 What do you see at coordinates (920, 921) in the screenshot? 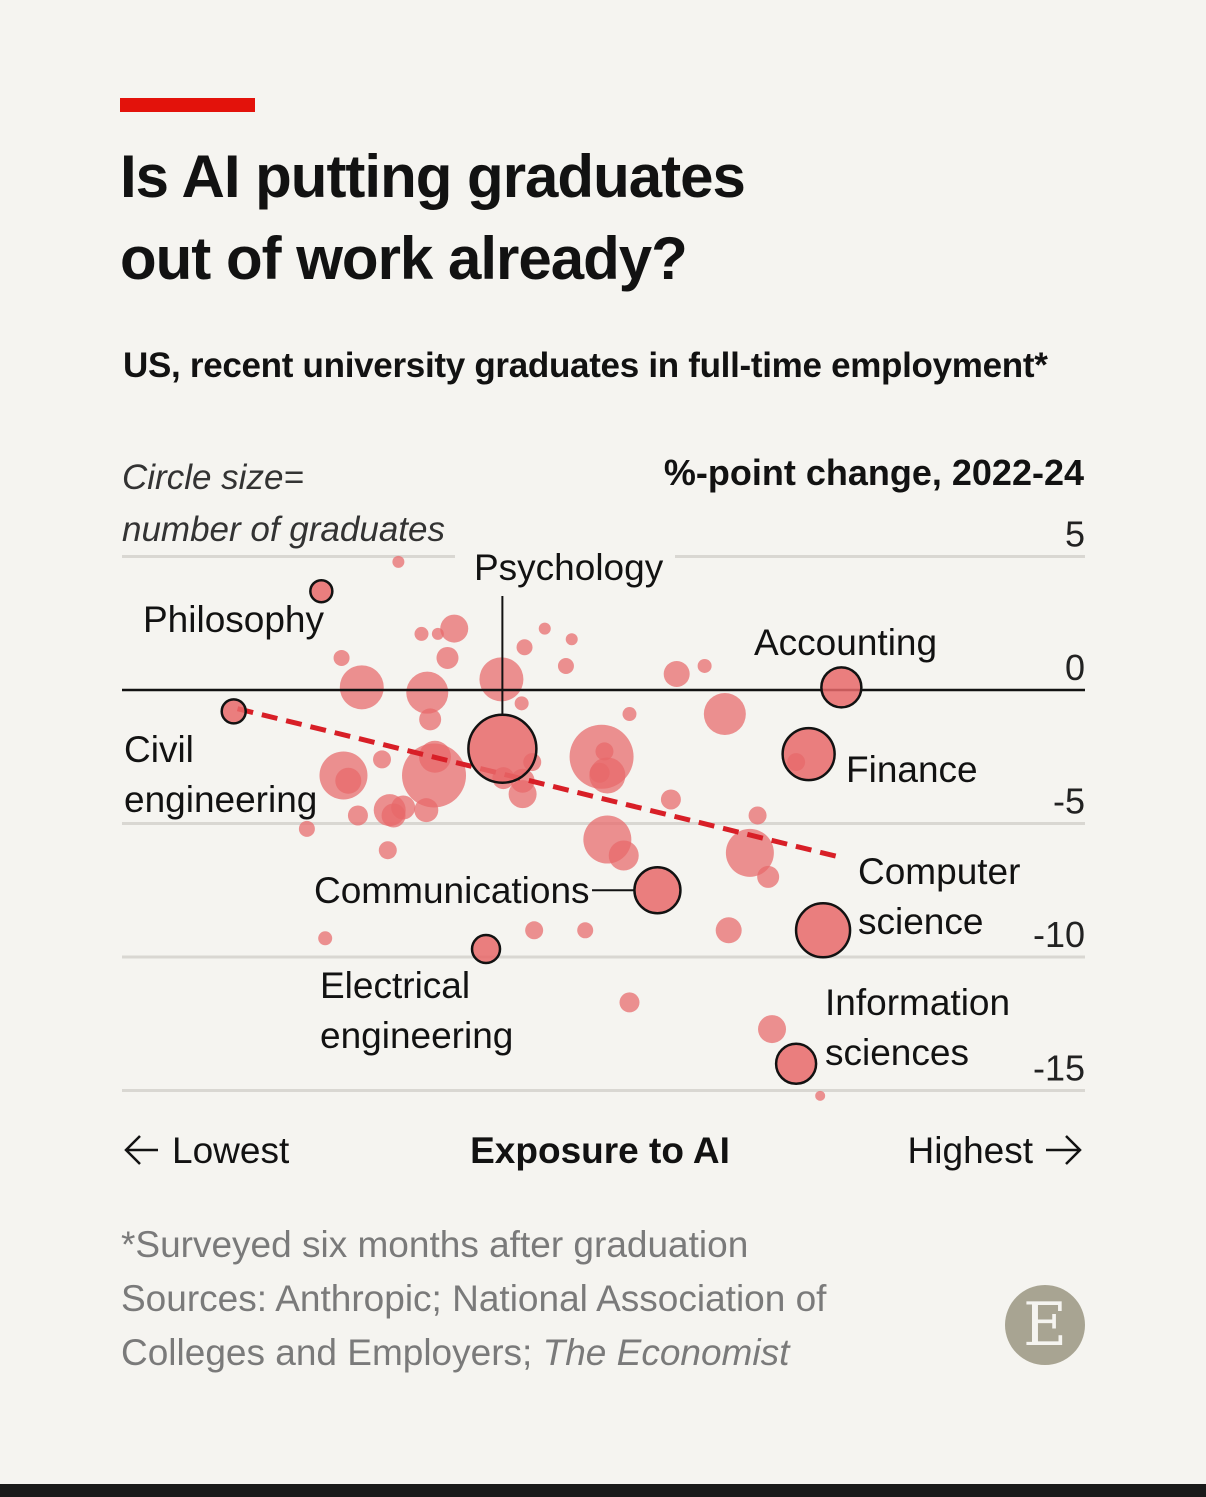
I see `point-label-computer-science: science` at bounding box center [920, 921].